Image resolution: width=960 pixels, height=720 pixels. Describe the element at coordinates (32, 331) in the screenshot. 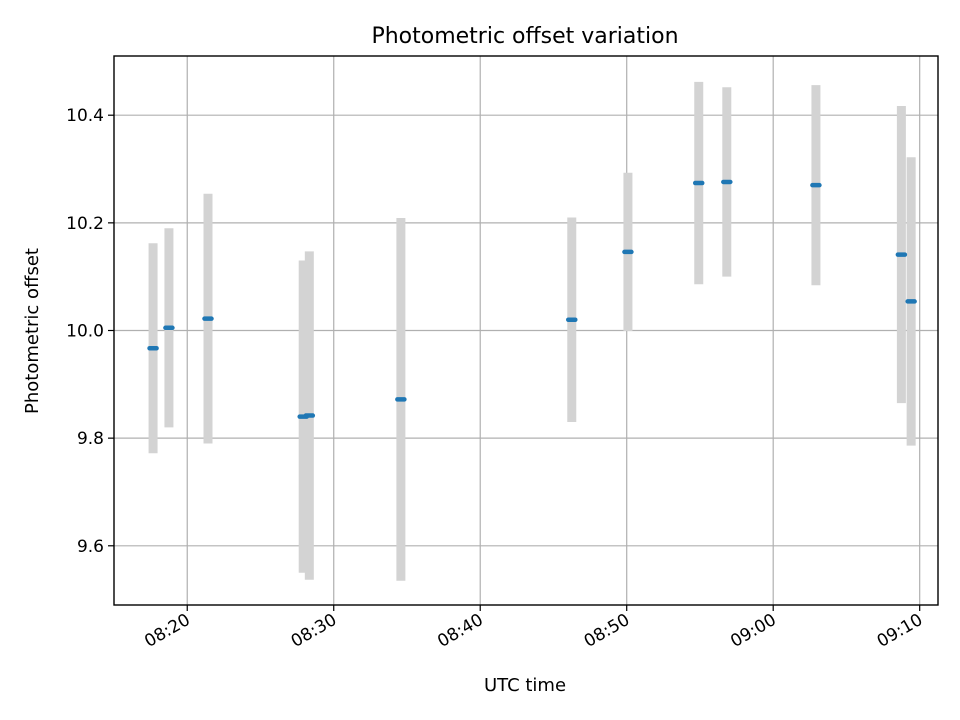

I see `y-axis-label: Photometric offset` at that location.